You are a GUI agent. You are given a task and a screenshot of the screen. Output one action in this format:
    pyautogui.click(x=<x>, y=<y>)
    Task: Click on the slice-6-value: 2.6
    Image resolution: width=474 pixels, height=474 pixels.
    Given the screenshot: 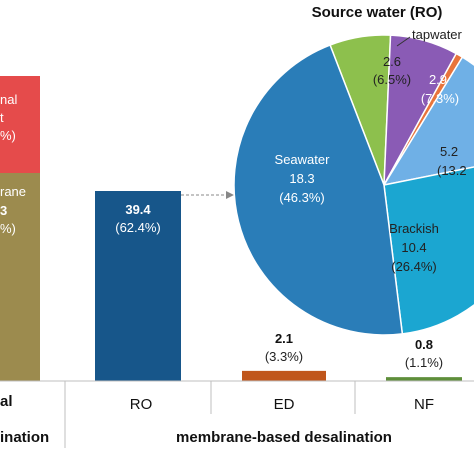 What is the action you would take?
    pyautogui.click(x=392, y=61)
    